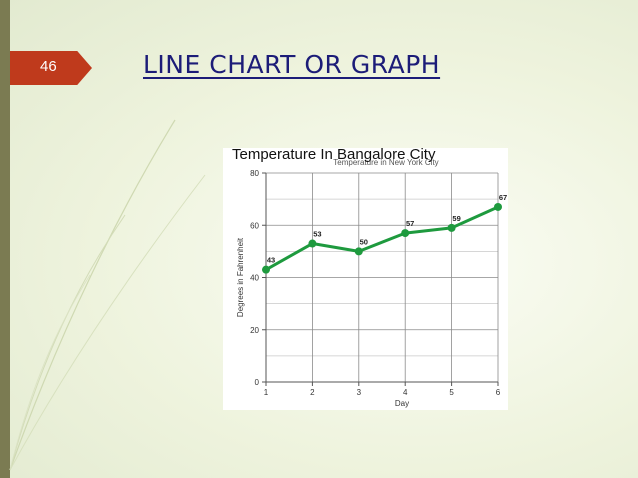  I want to click on x-axis-label: Day, so click(402, 403).